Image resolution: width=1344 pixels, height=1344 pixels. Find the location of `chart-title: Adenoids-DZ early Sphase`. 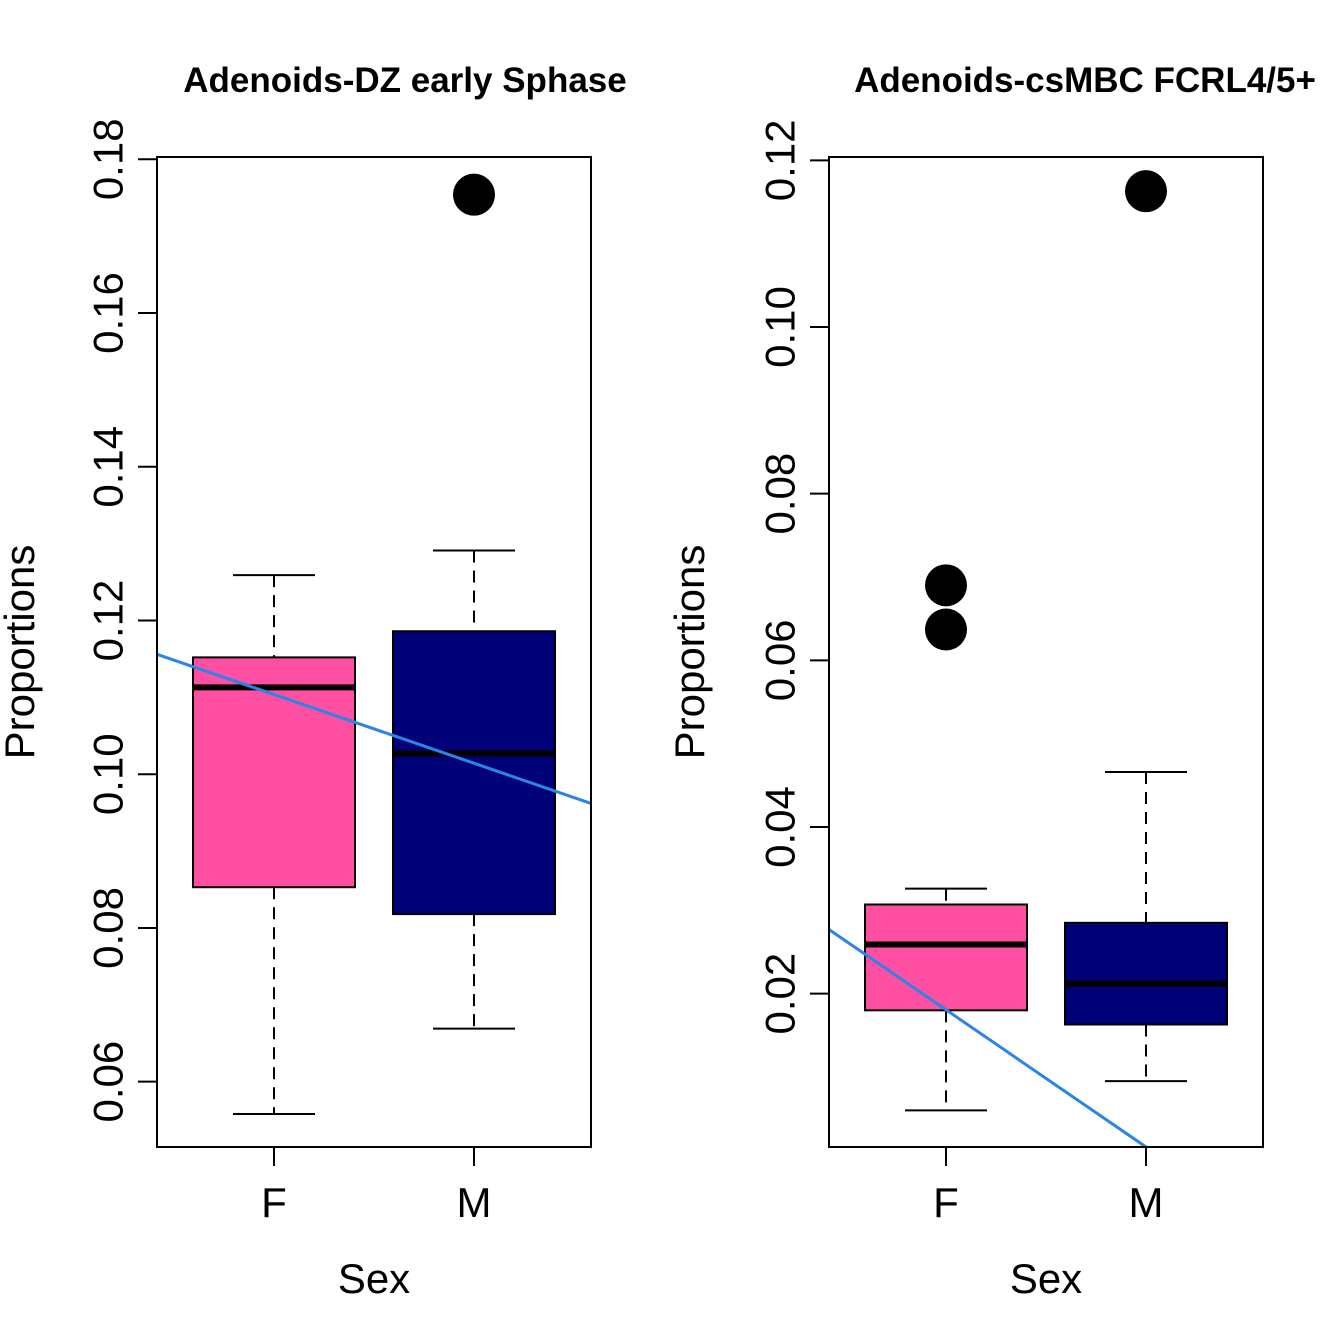

chart-title: Adenoids-DZ early Sphase is located at coordinates (404, 80).